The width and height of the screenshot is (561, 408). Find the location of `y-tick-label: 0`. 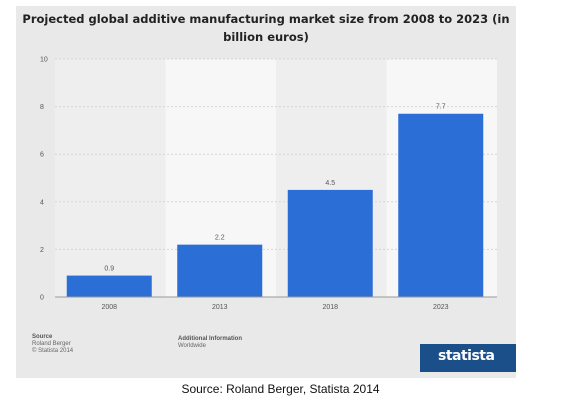

y-tick-label: 0 is located at coordinates (42, 298).